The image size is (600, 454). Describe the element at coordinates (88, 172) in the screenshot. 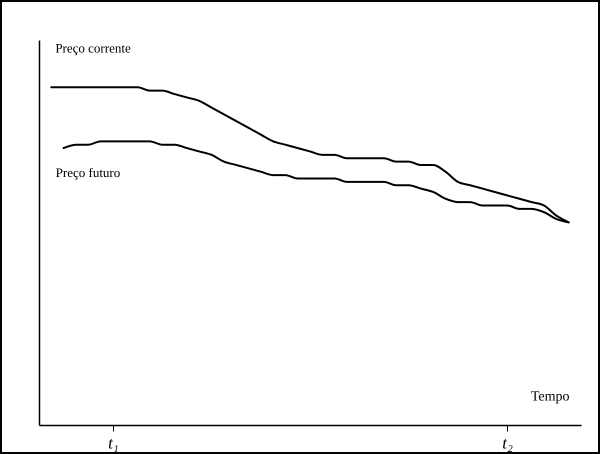

I see `series-label: Preço futuro` at that location.